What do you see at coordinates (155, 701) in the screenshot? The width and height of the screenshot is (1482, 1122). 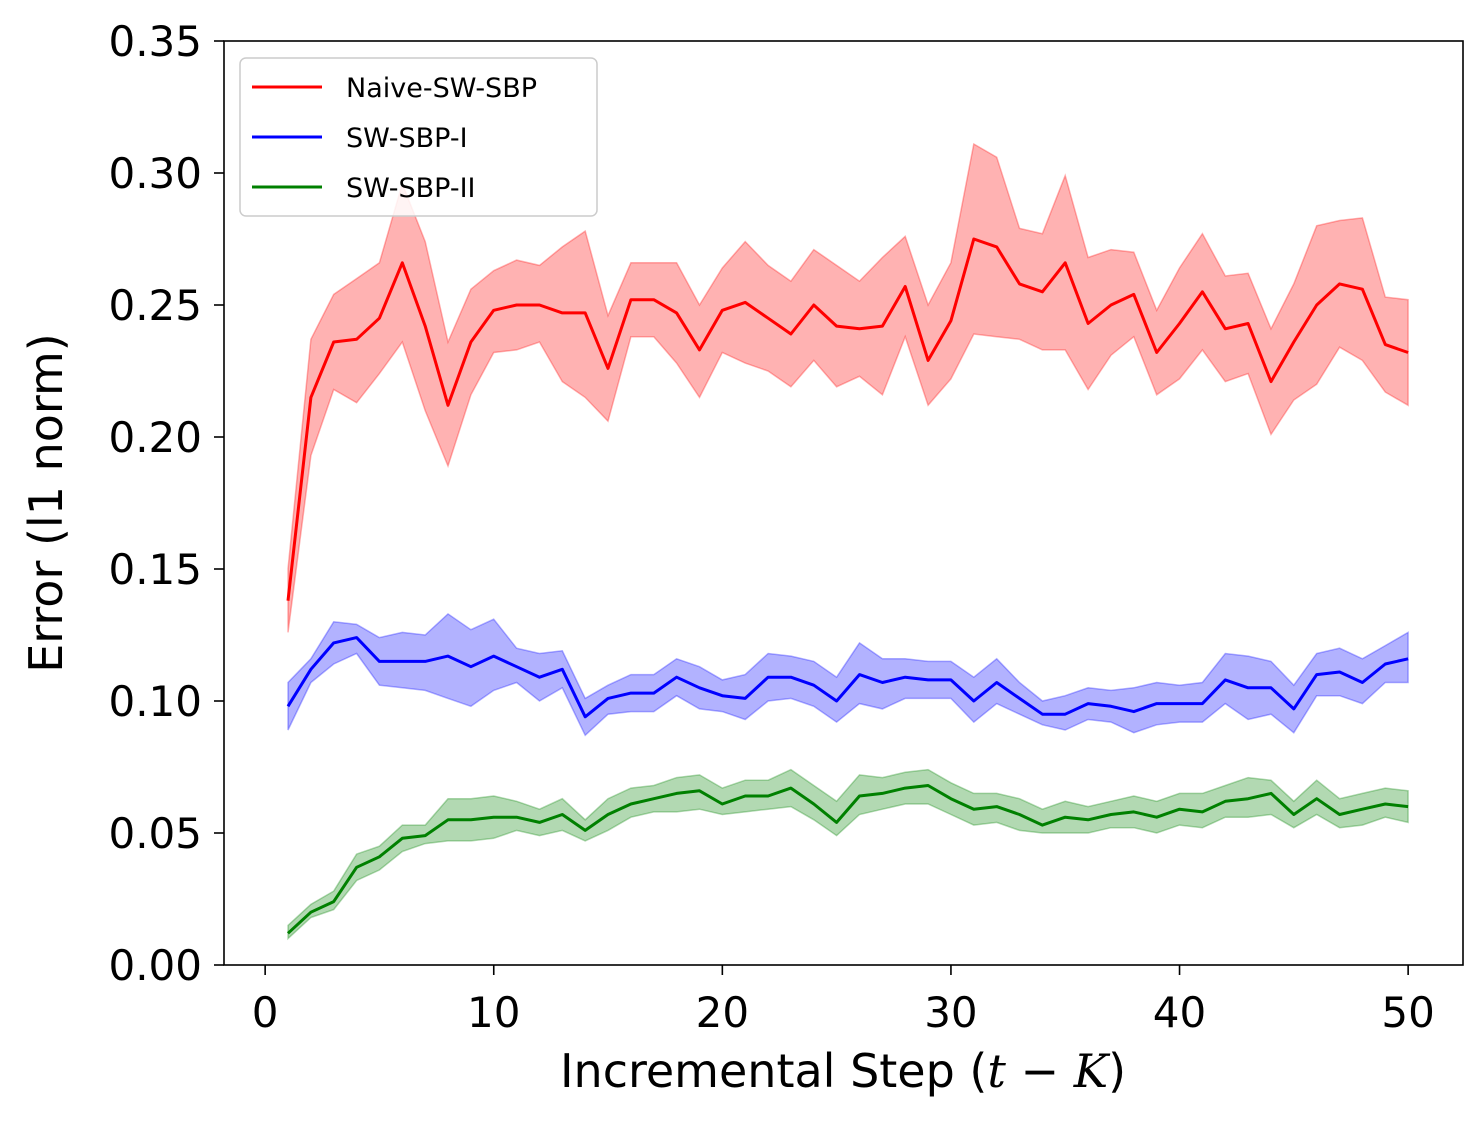 I see `y-tick-label: 0.10` at bounding box center [155, 701].